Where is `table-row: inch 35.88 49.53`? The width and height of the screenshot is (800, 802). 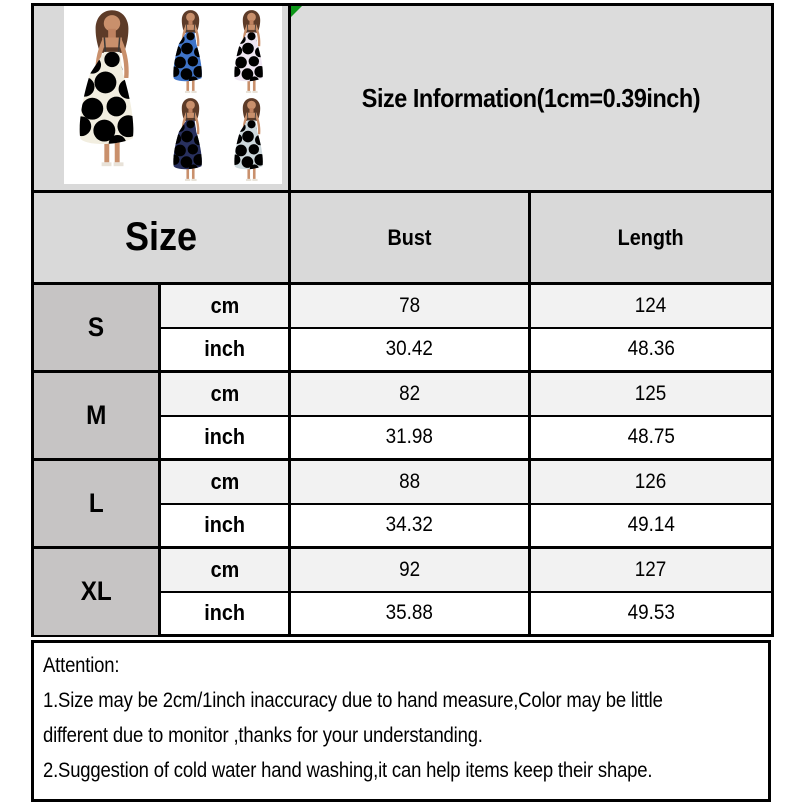
table-row: inch 35.88 49.53 is located at coordinates (404, 613).